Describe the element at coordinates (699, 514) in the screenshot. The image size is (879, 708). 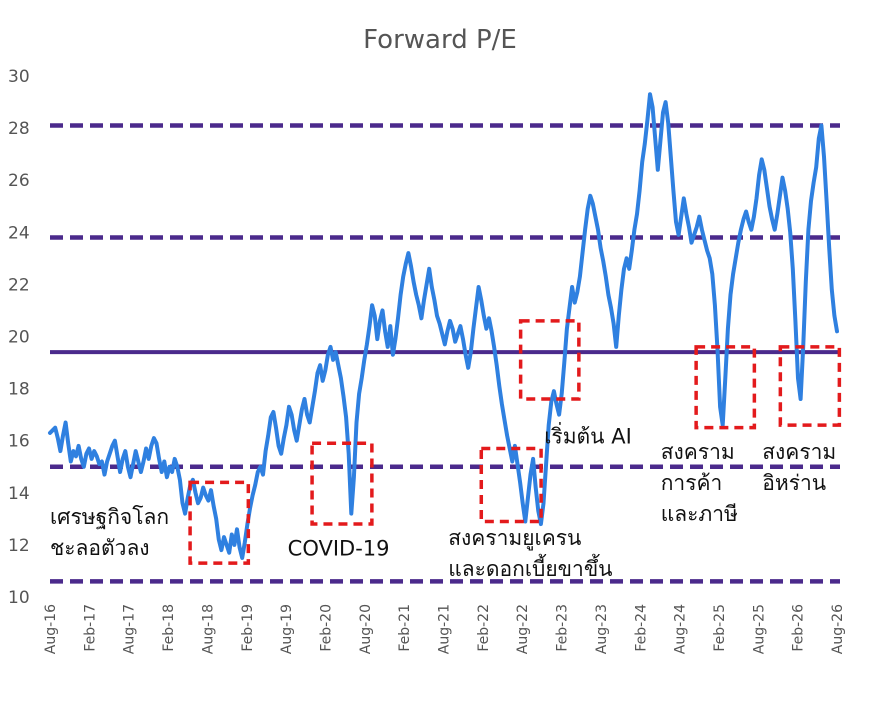
I see `annotation-label: และภาษี` at that location.